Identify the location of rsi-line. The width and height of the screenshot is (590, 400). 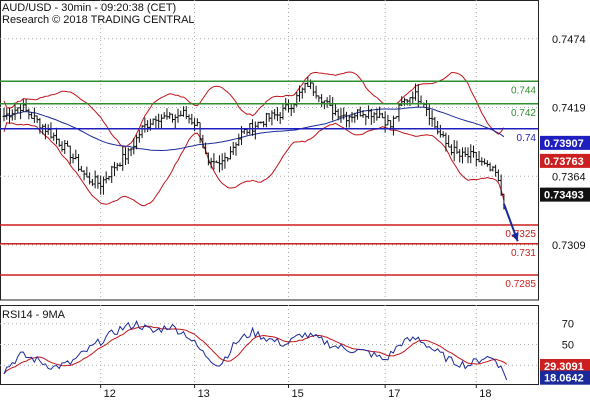
(255, 350).